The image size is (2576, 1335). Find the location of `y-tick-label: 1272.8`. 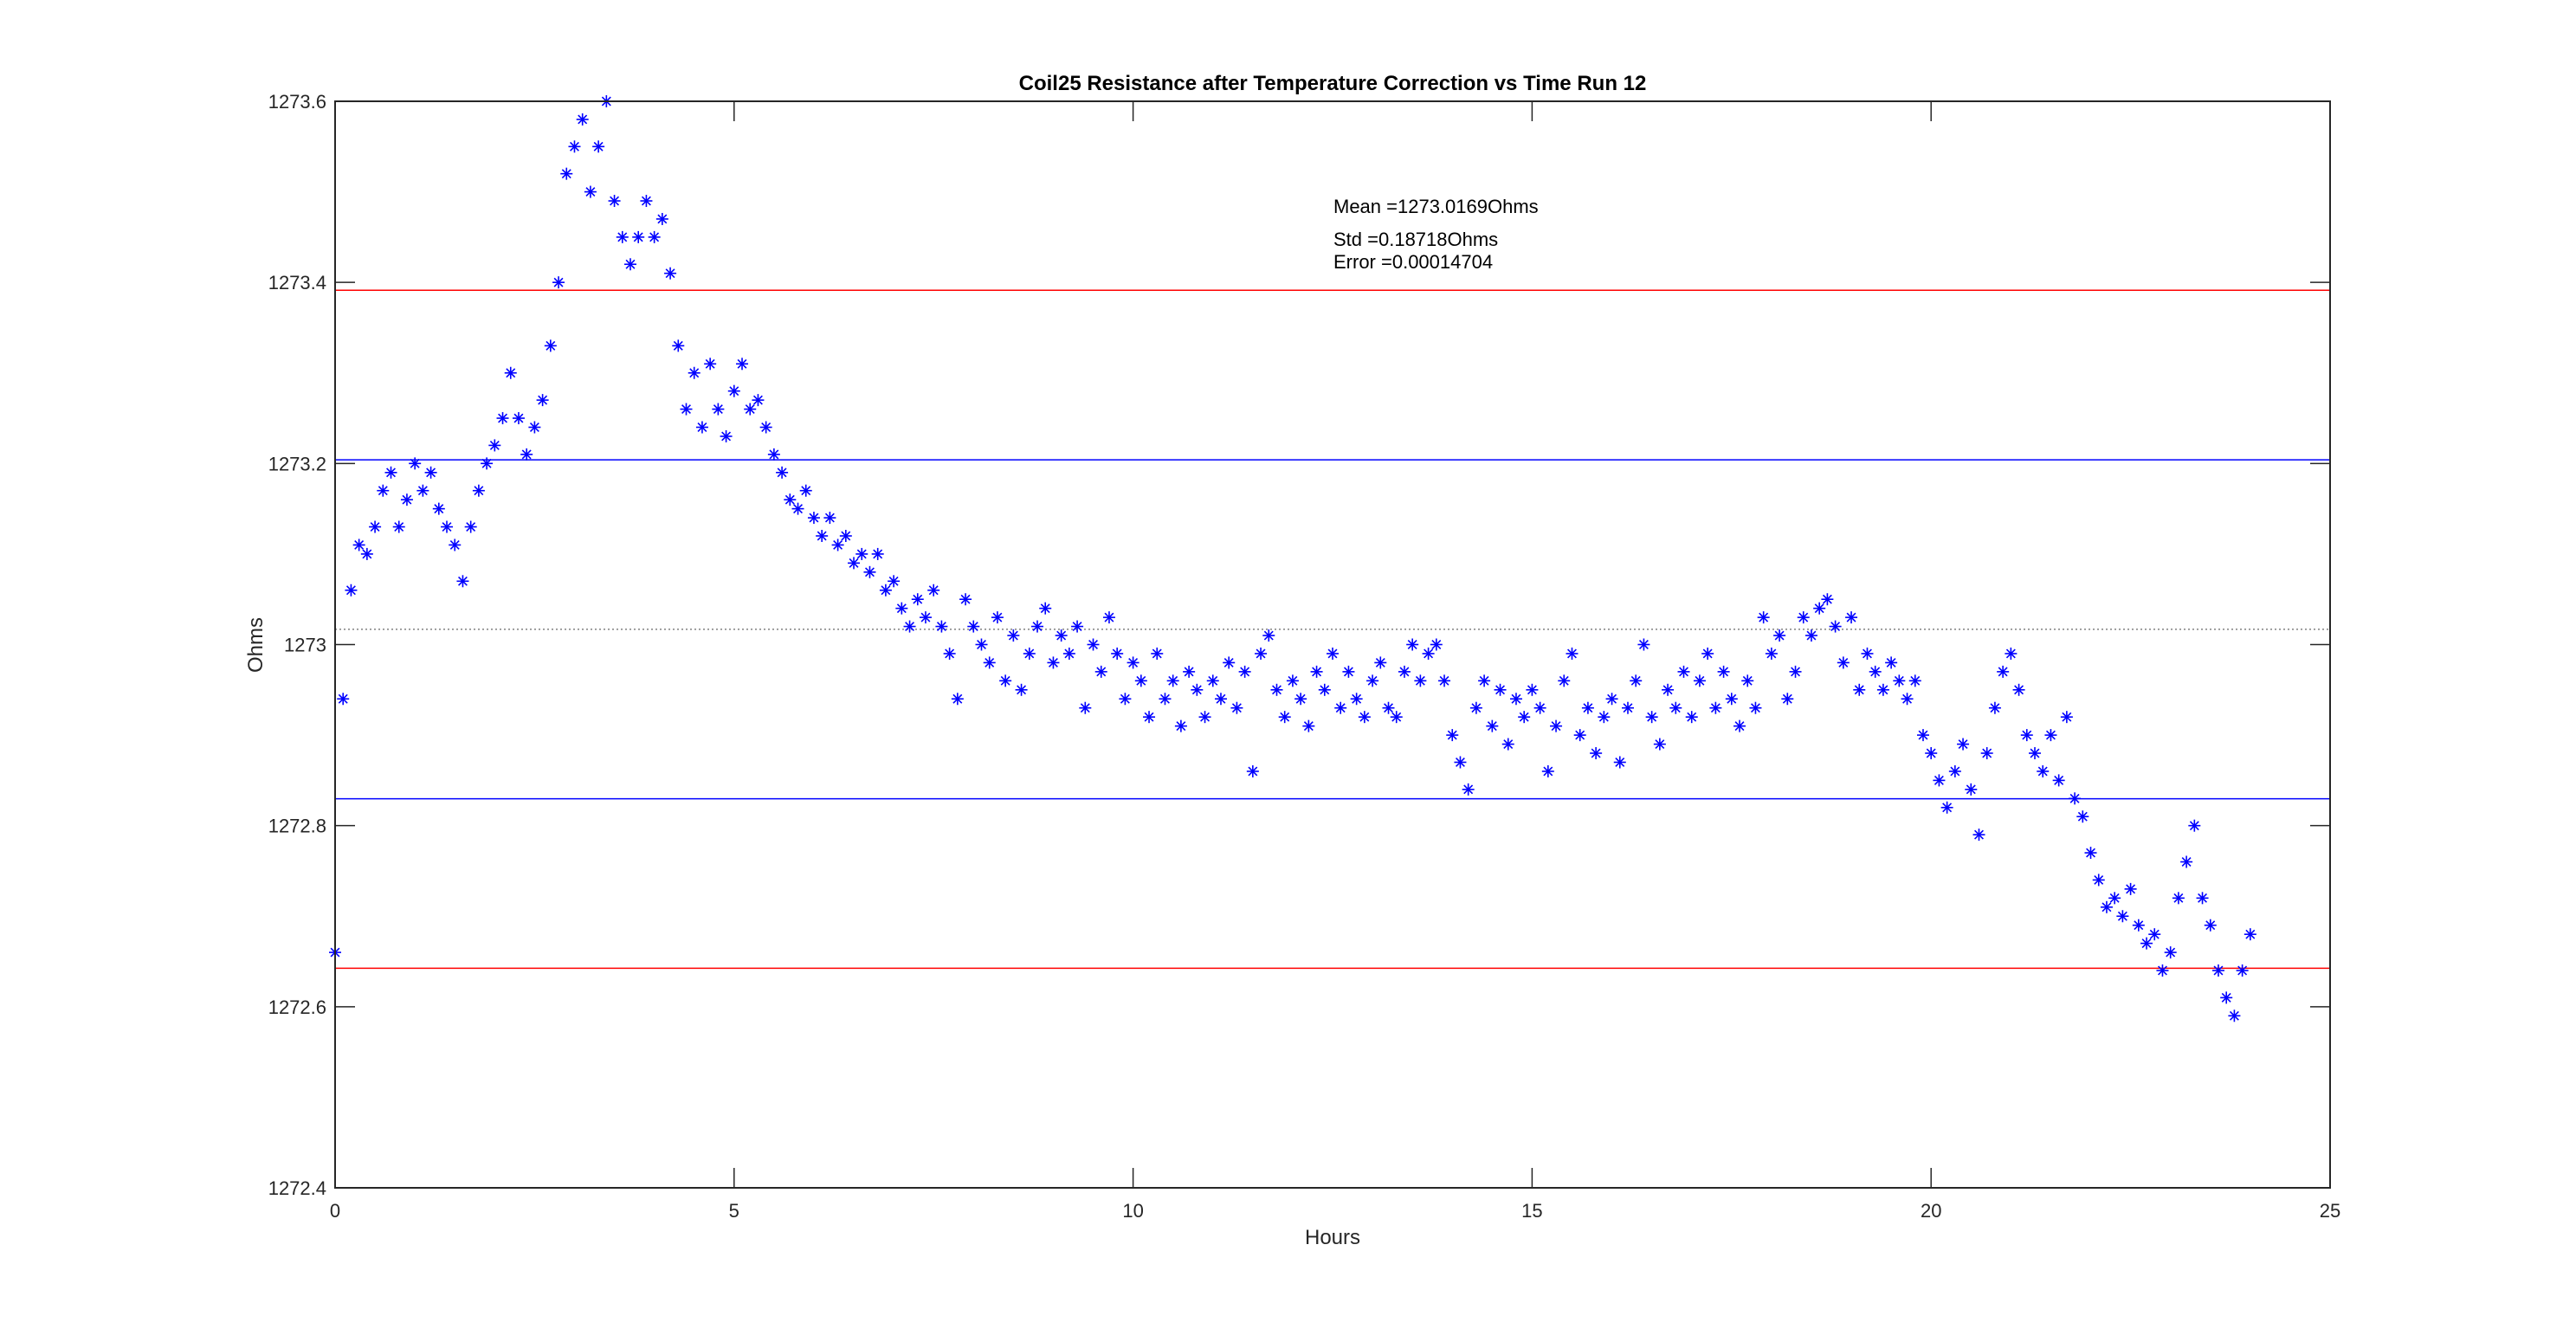

y-tick-label: 1272.8 is located at coordinates (297, 826).